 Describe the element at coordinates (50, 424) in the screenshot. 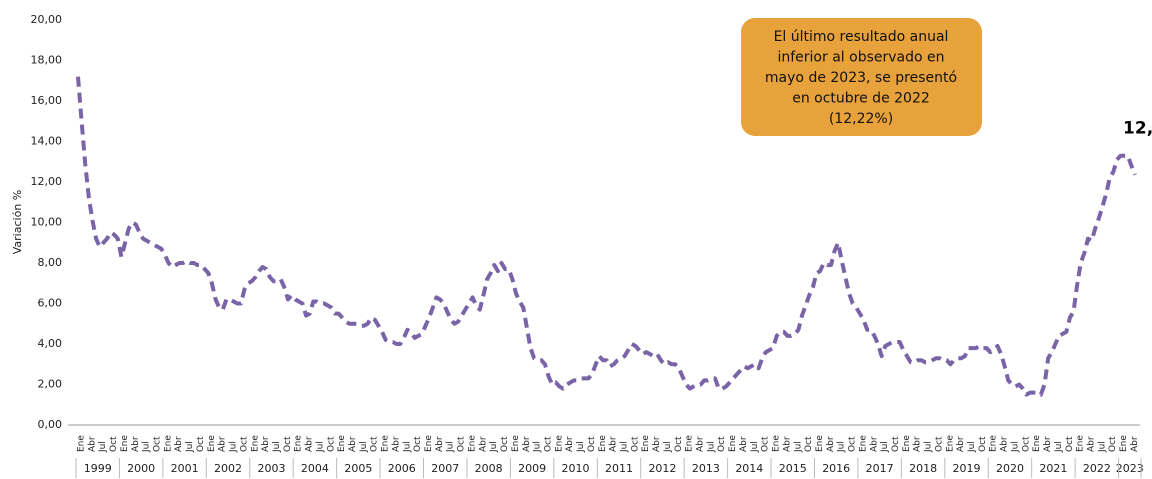

I see `y-tick-label: 0,00` at that location.